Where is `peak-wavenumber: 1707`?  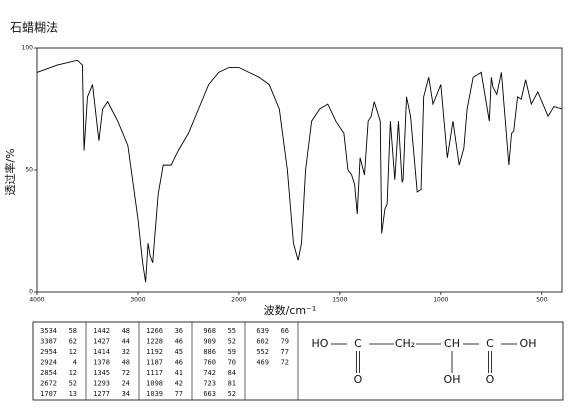 peak-wavenumber: 1707 is located at coordinates (48, 394).